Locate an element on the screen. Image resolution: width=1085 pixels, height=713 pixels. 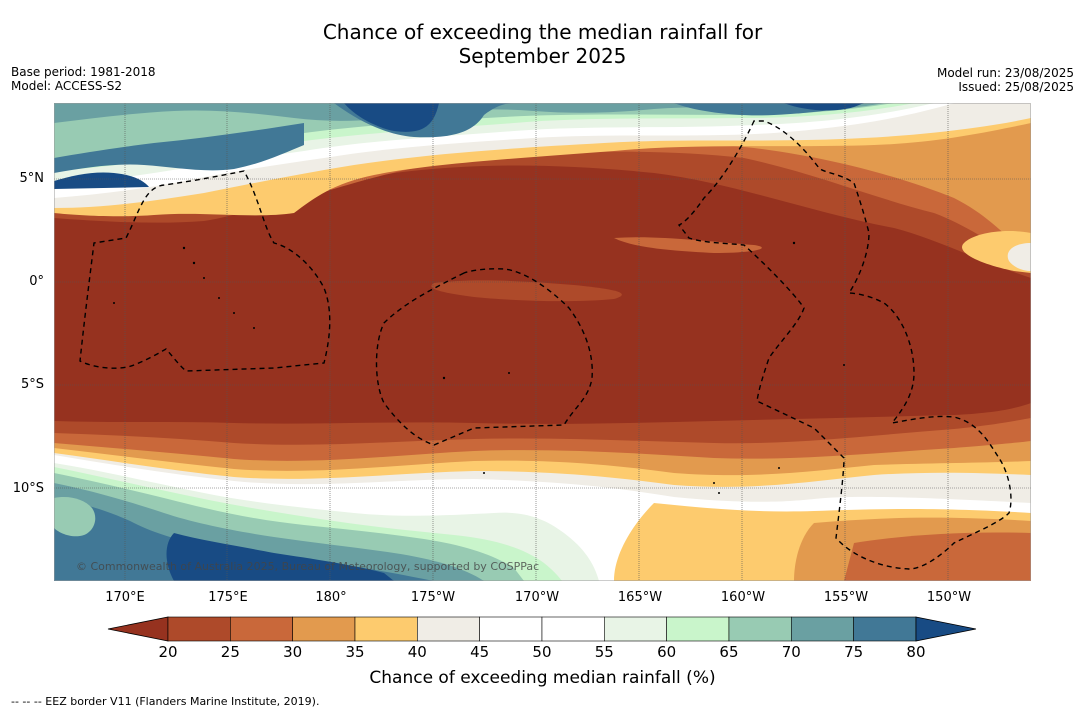
north-layer-80-f is located at coordinates (824, 107).